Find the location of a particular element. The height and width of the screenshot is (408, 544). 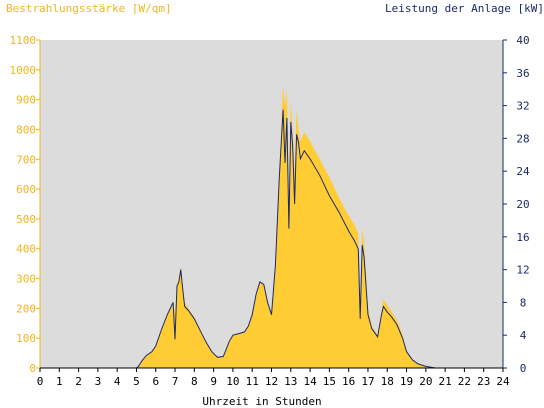

x-tick-label: 12 is located at coordinates (271, 381).